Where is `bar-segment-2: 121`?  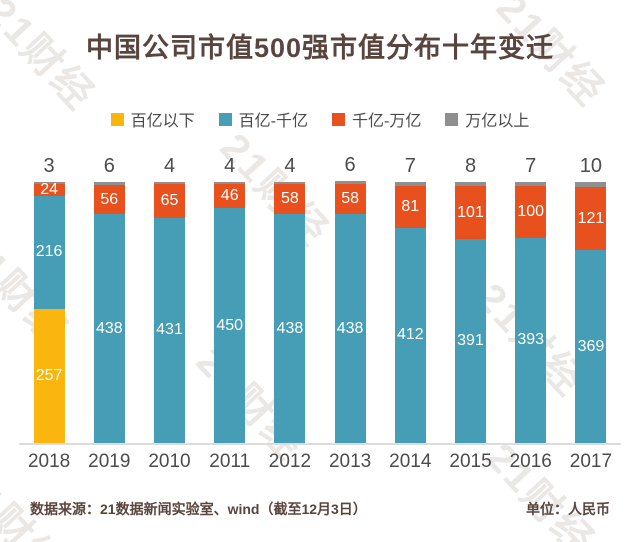 bar-segment-2: 121 is located at coordinates (591, 219).